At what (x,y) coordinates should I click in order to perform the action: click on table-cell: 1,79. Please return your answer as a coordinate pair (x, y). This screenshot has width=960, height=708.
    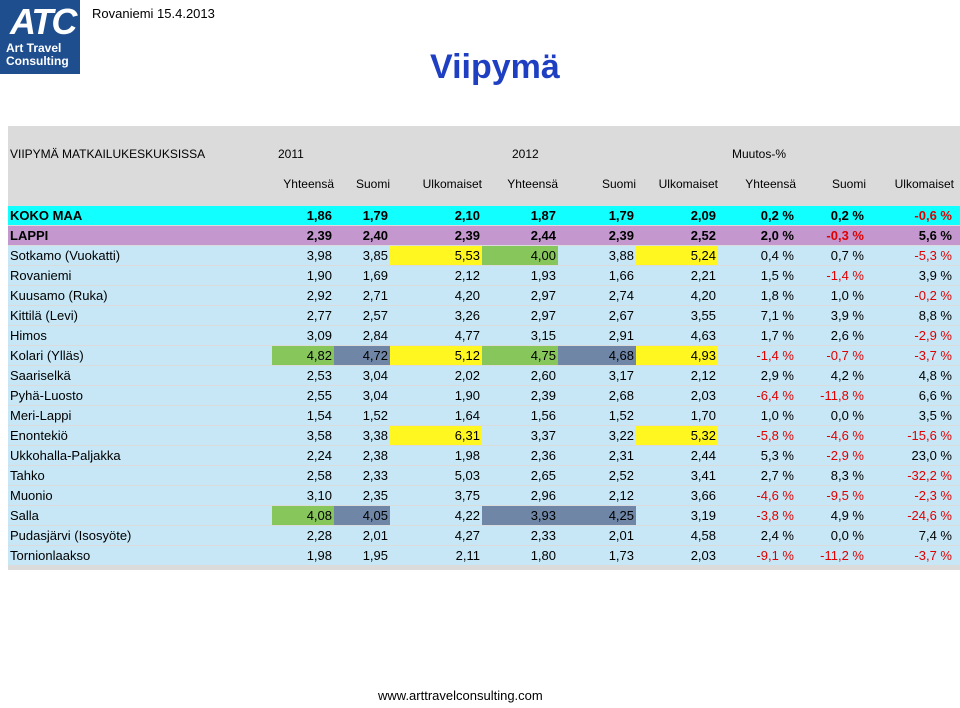
    Looking at the image, I should click on (597, 215).